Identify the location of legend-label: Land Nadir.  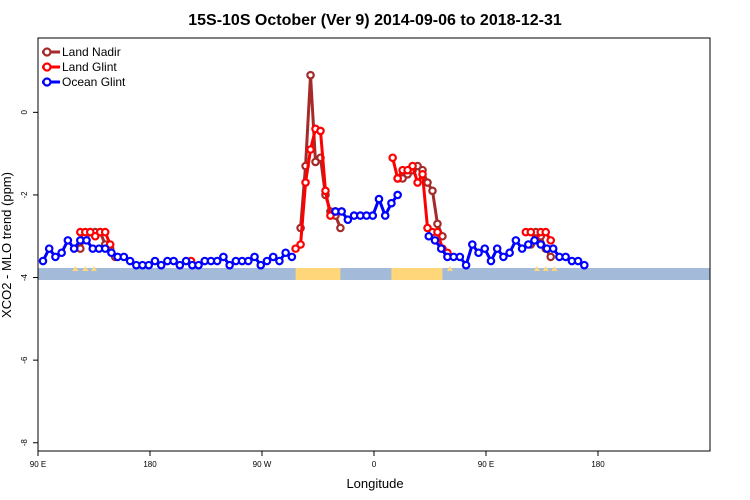
(91, 52).